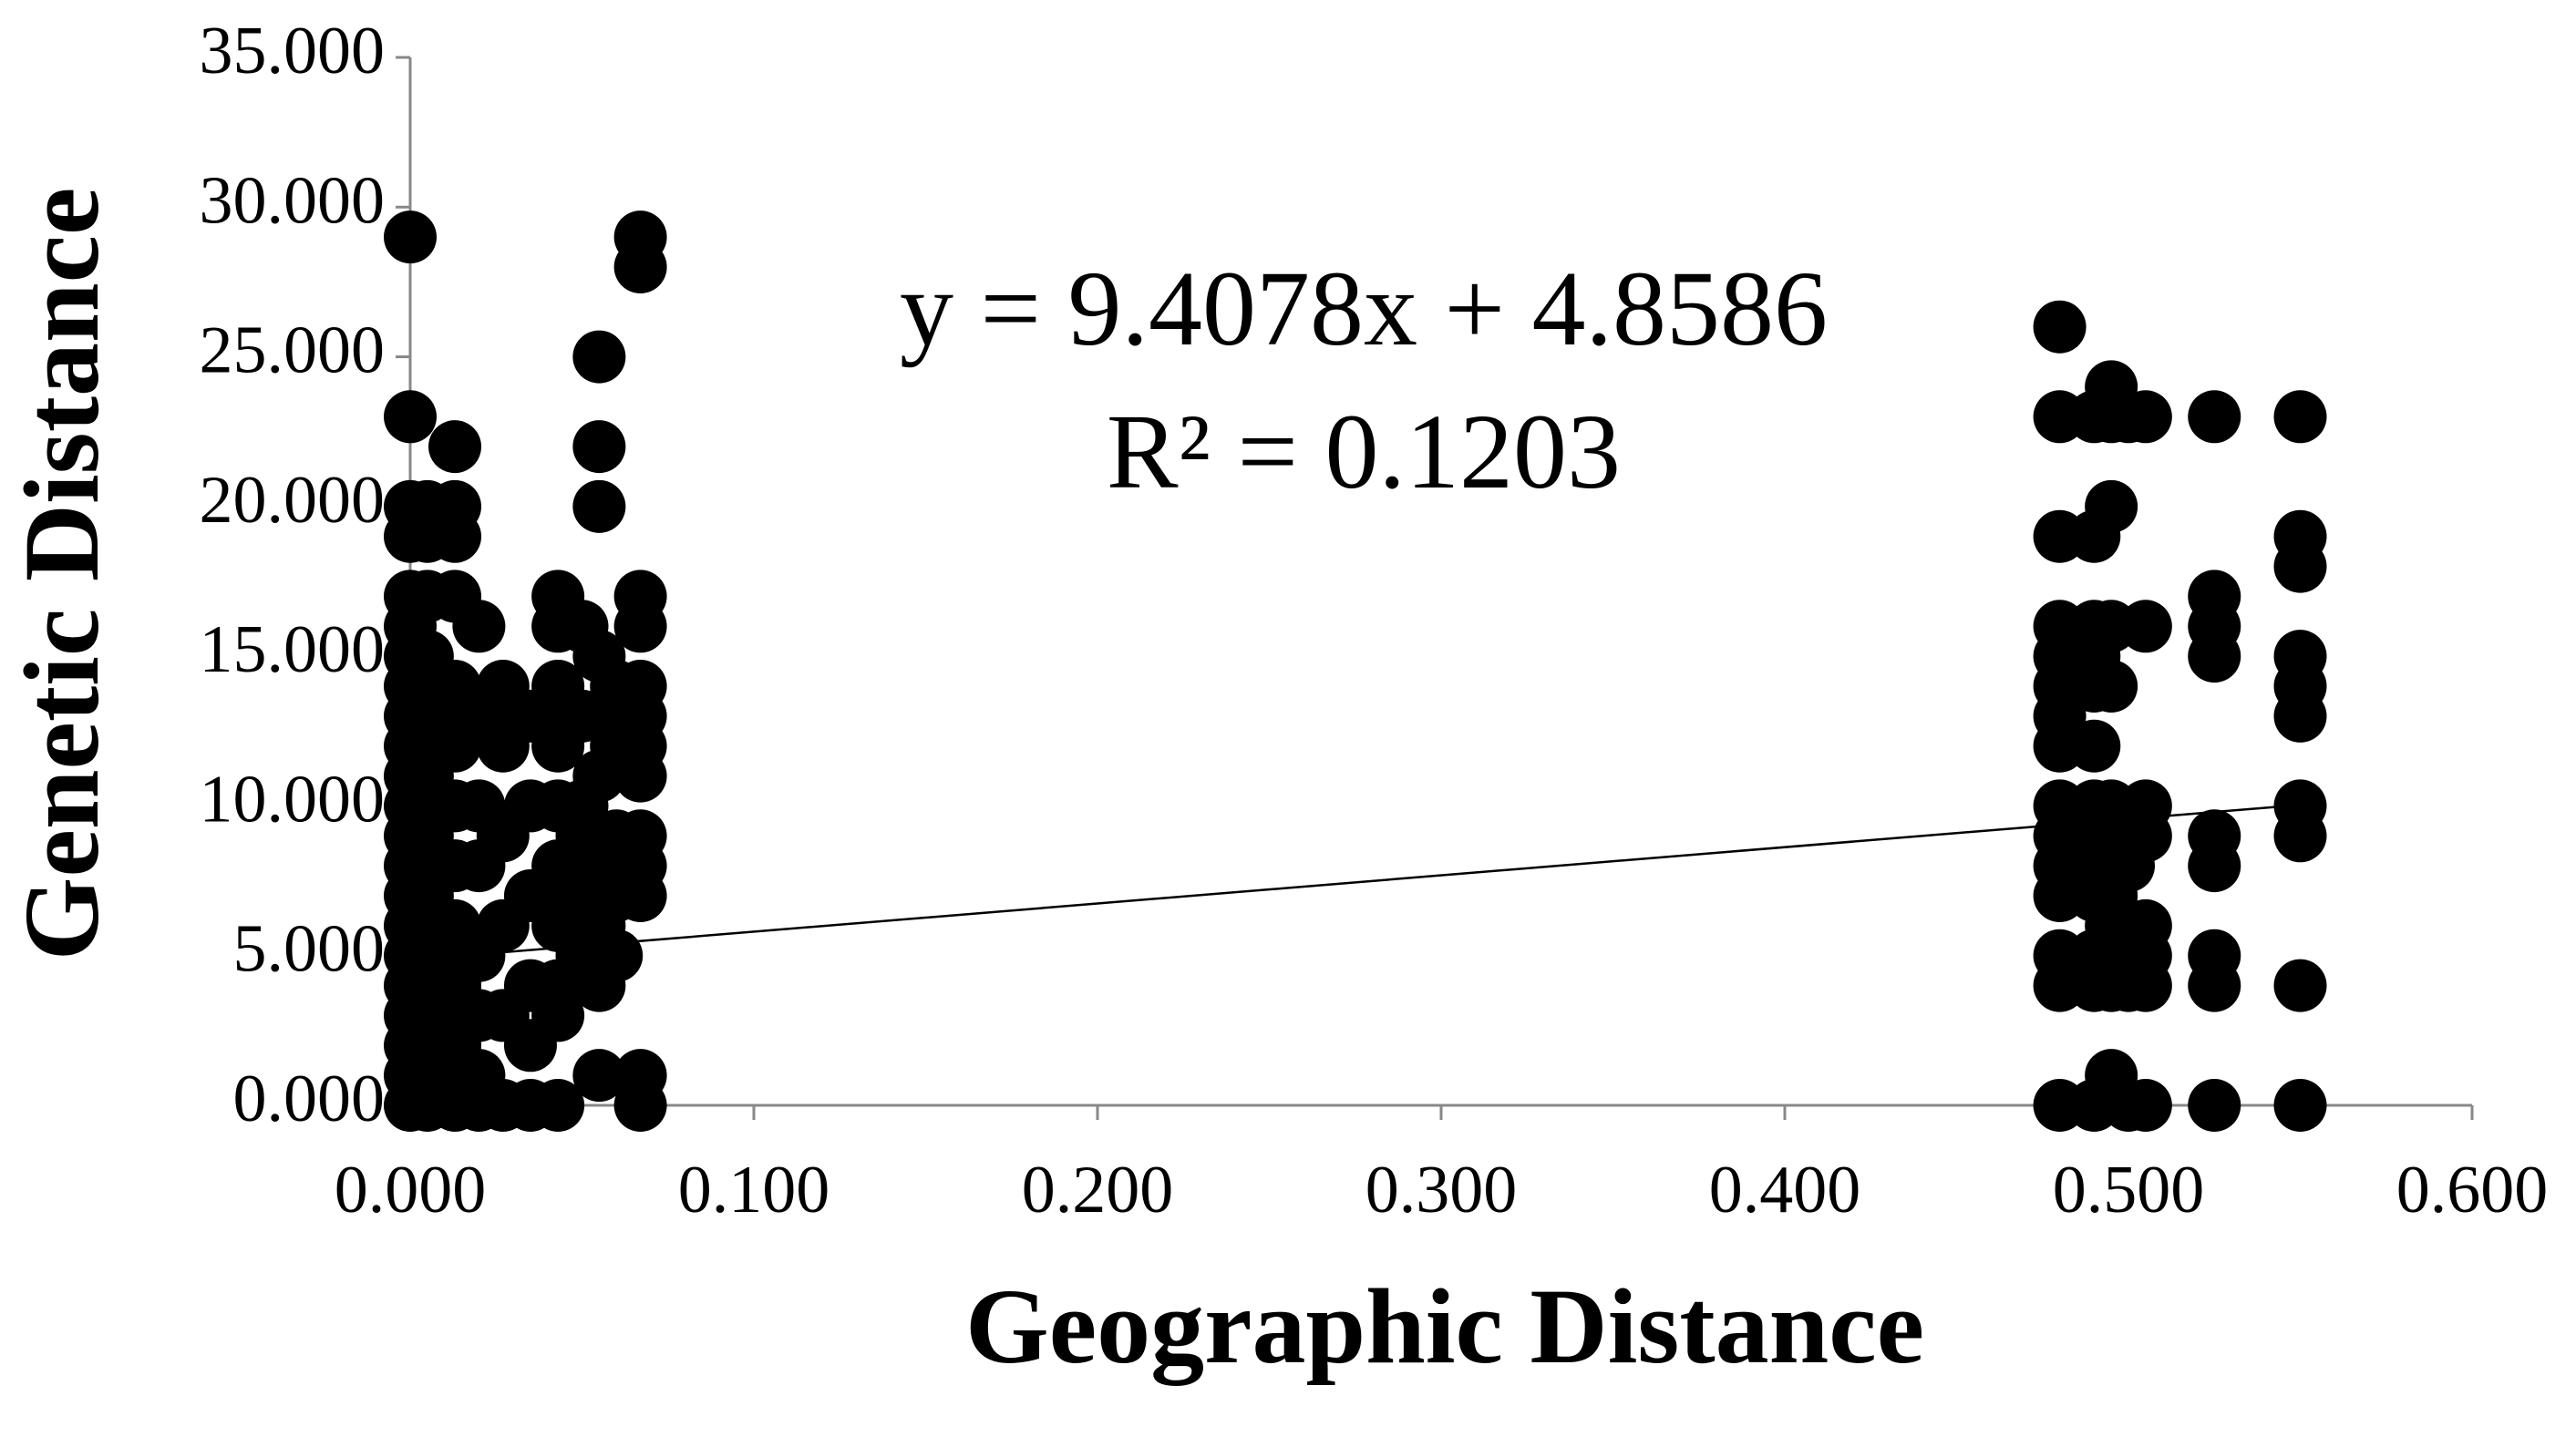 The image size is (2576, 1437). What do you see at coordinates (1785, 1190) in the screenshot?
I see `x-tick-label: 0.400` at bounding box center [1785, 1190].